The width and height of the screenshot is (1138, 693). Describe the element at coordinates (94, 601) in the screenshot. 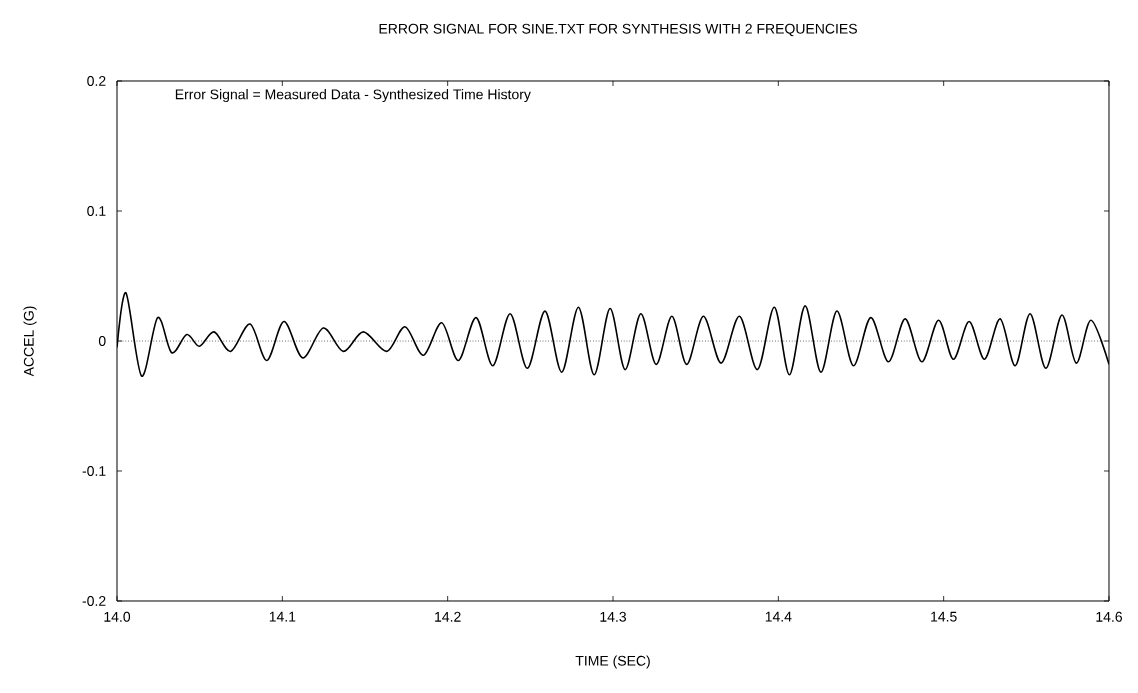

I see `y-tick-label: -0.2` at that location.